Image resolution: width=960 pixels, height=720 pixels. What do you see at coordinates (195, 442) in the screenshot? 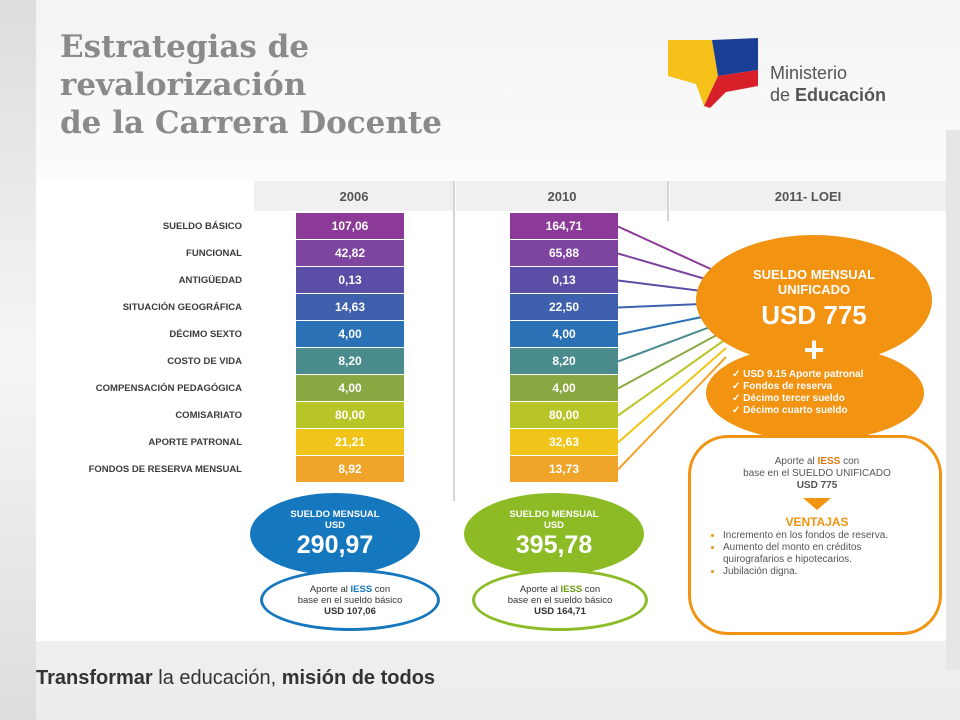
I see `row-label: APORTE PATRONAL` at bounding box center [195, 442].